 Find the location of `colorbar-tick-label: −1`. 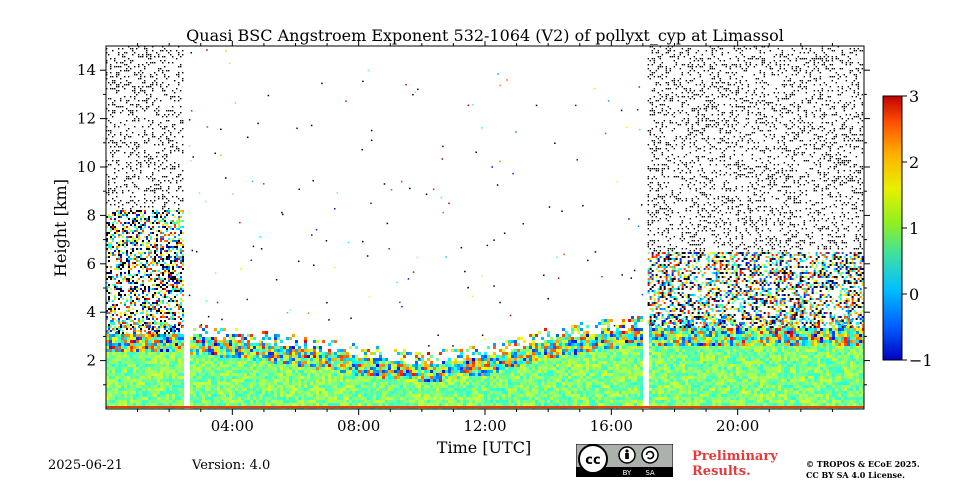

colorbar-tick-label: −1 is located at coordinates (921, 360).